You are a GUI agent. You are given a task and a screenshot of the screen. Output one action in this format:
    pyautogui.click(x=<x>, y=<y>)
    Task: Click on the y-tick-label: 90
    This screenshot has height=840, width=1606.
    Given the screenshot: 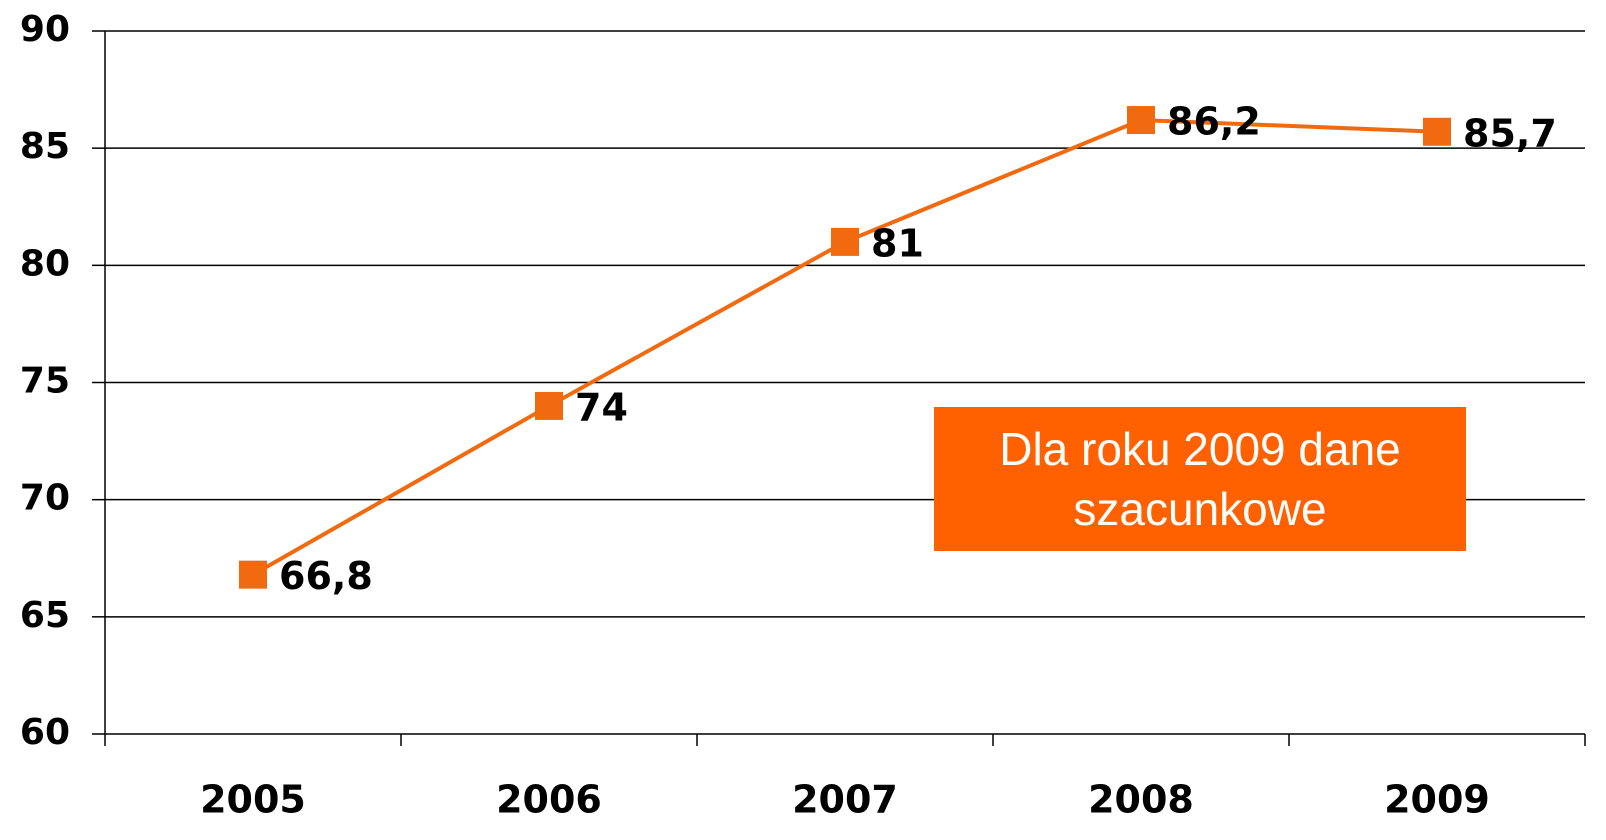 What is the action you would take?
    pyautogui.click(x=45, y=29)
    